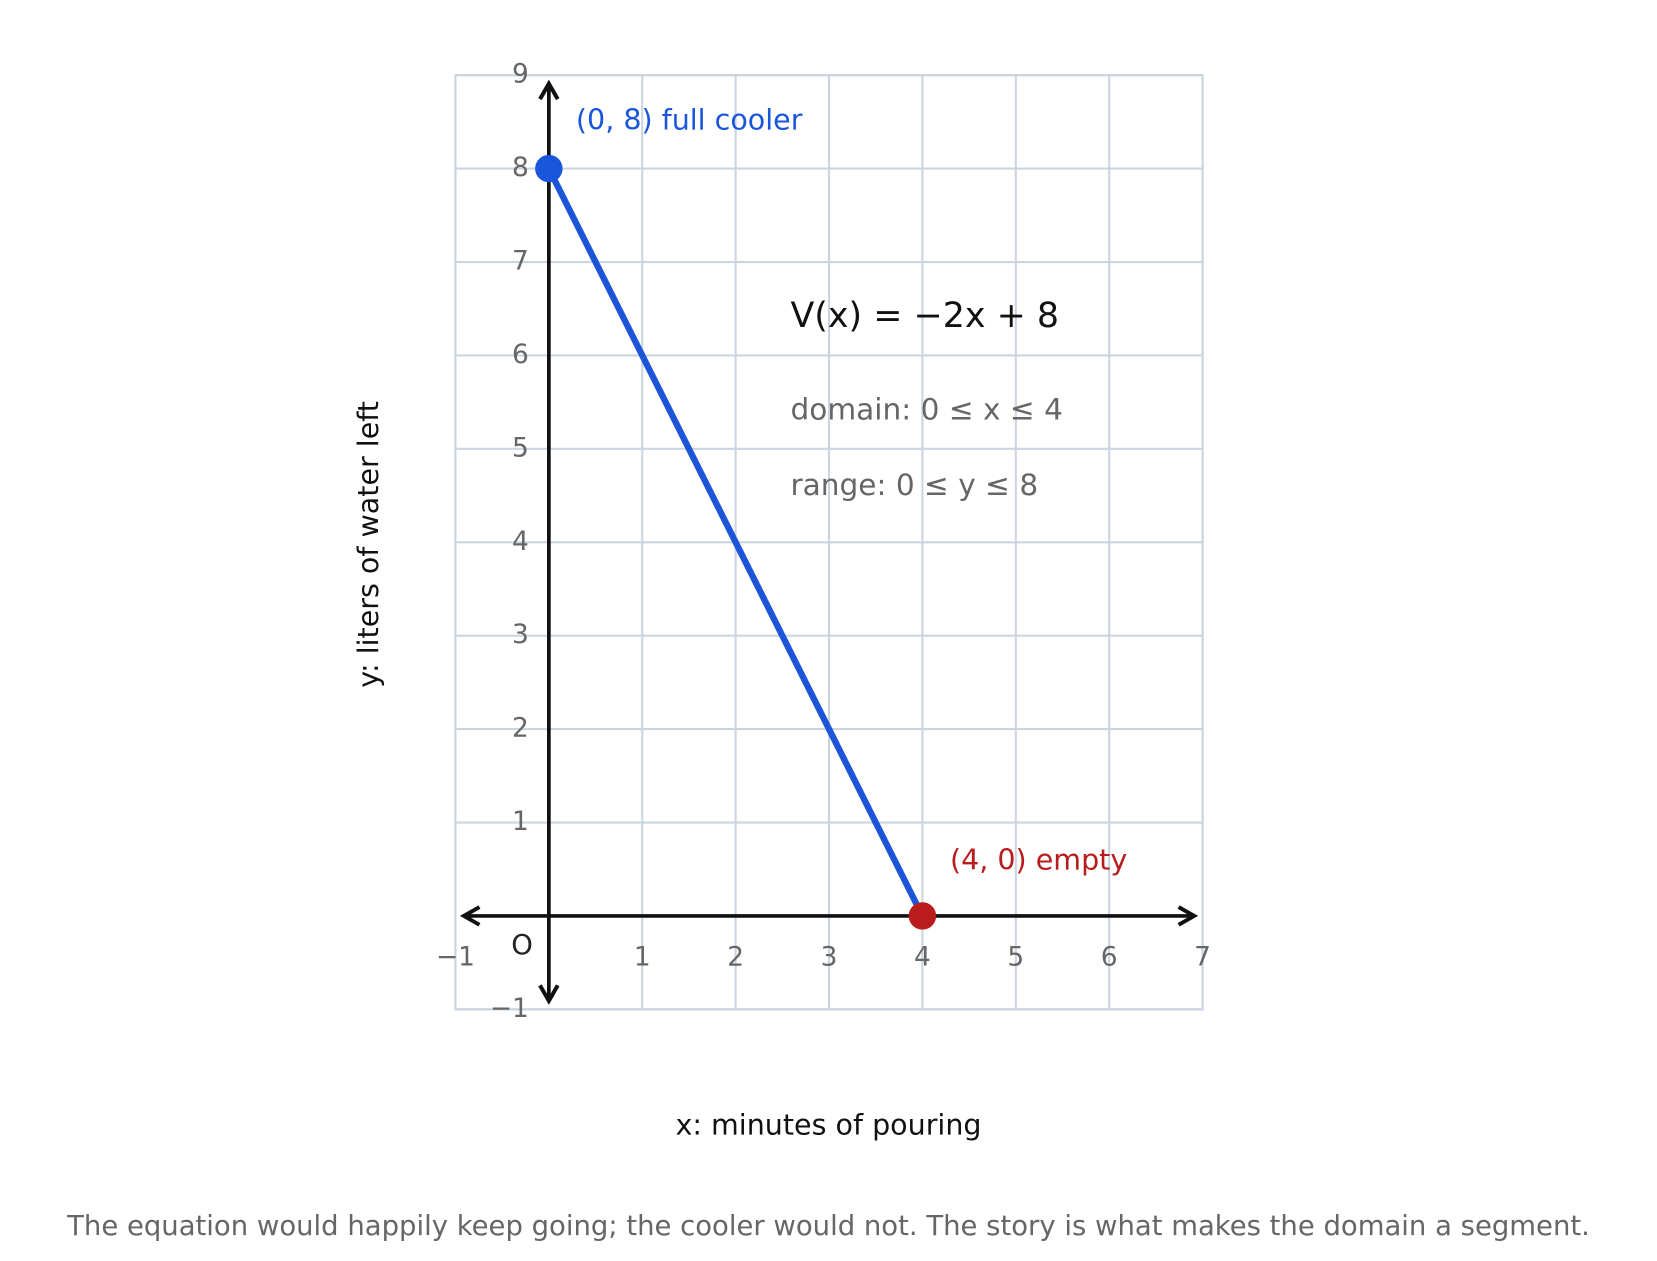 This screenshot has width=1657, height=1261. I want to click on line, so click(735, 542).